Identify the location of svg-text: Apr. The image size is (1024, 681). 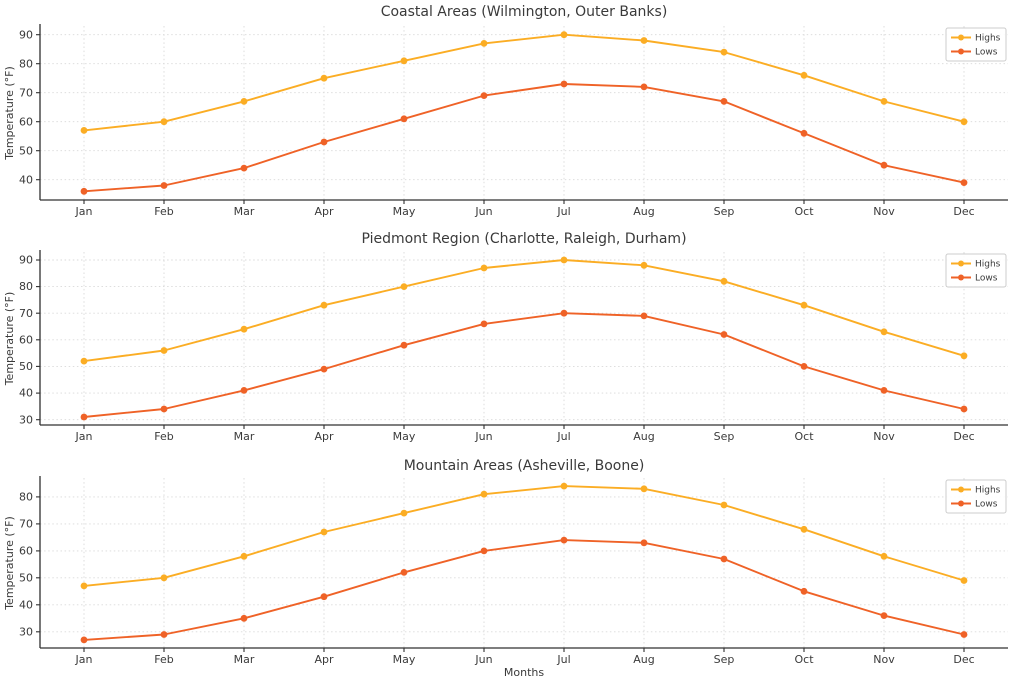
(324, 436).